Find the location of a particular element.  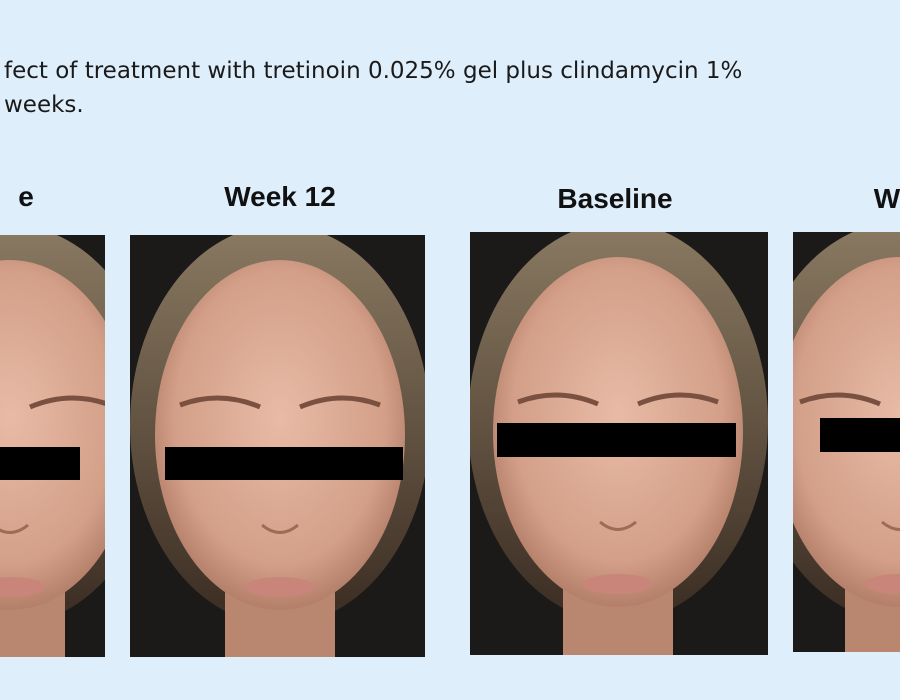

panel-label: Baseline is located at coordinates (614, 198).